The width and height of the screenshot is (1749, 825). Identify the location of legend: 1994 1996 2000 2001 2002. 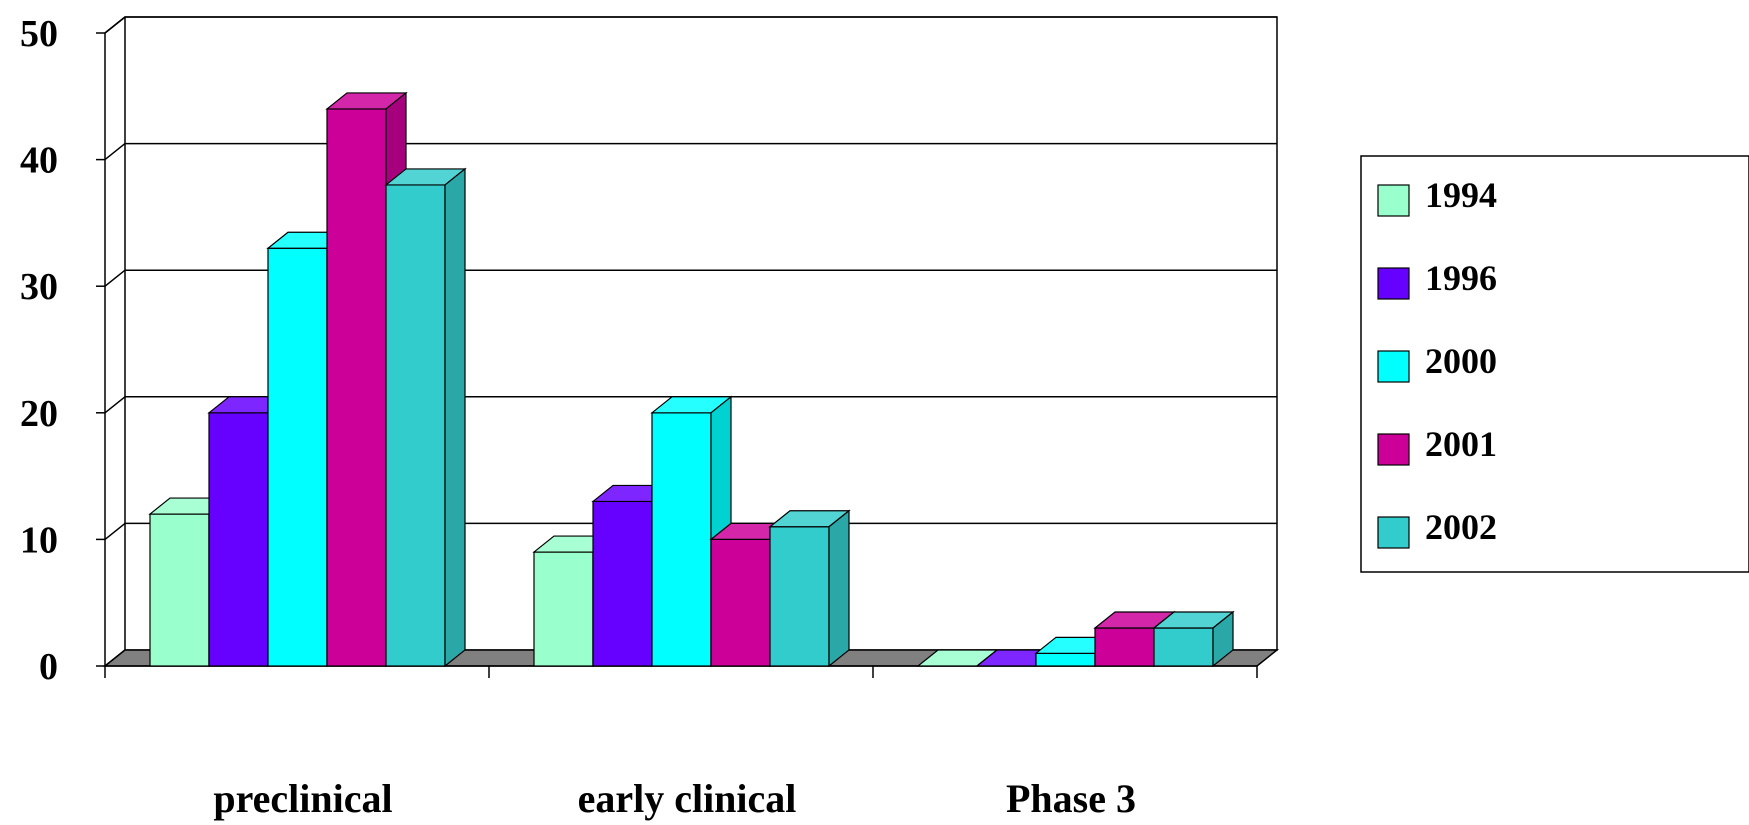
(1554, 364).